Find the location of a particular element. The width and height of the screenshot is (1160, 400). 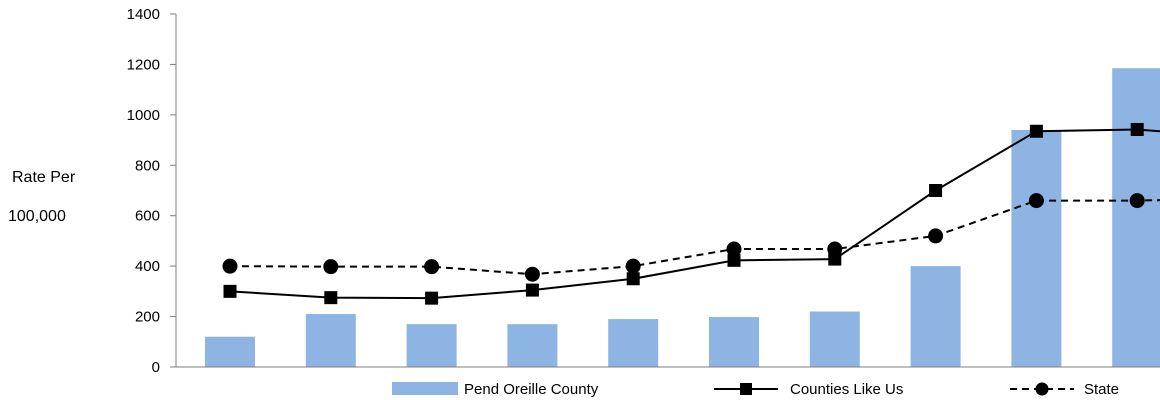

y-tick-label: 200 is located at coordinates (147, 317).